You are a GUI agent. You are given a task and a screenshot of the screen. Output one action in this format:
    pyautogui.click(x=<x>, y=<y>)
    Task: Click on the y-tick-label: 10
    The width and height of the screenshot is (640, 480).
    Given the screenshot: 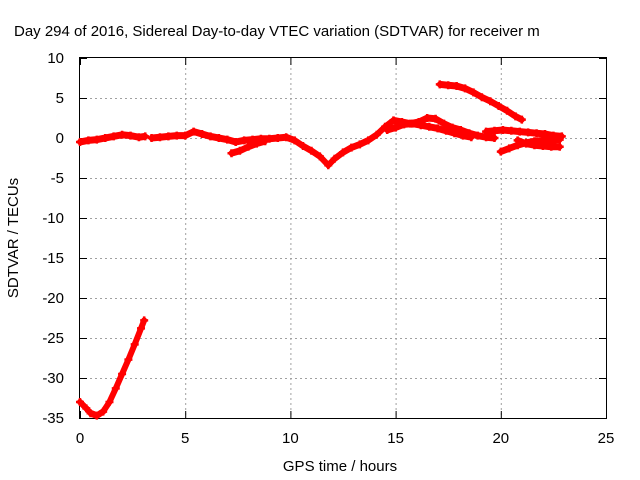 What is the action you would take?
    pyautogui.click(x=55, y=58)
    